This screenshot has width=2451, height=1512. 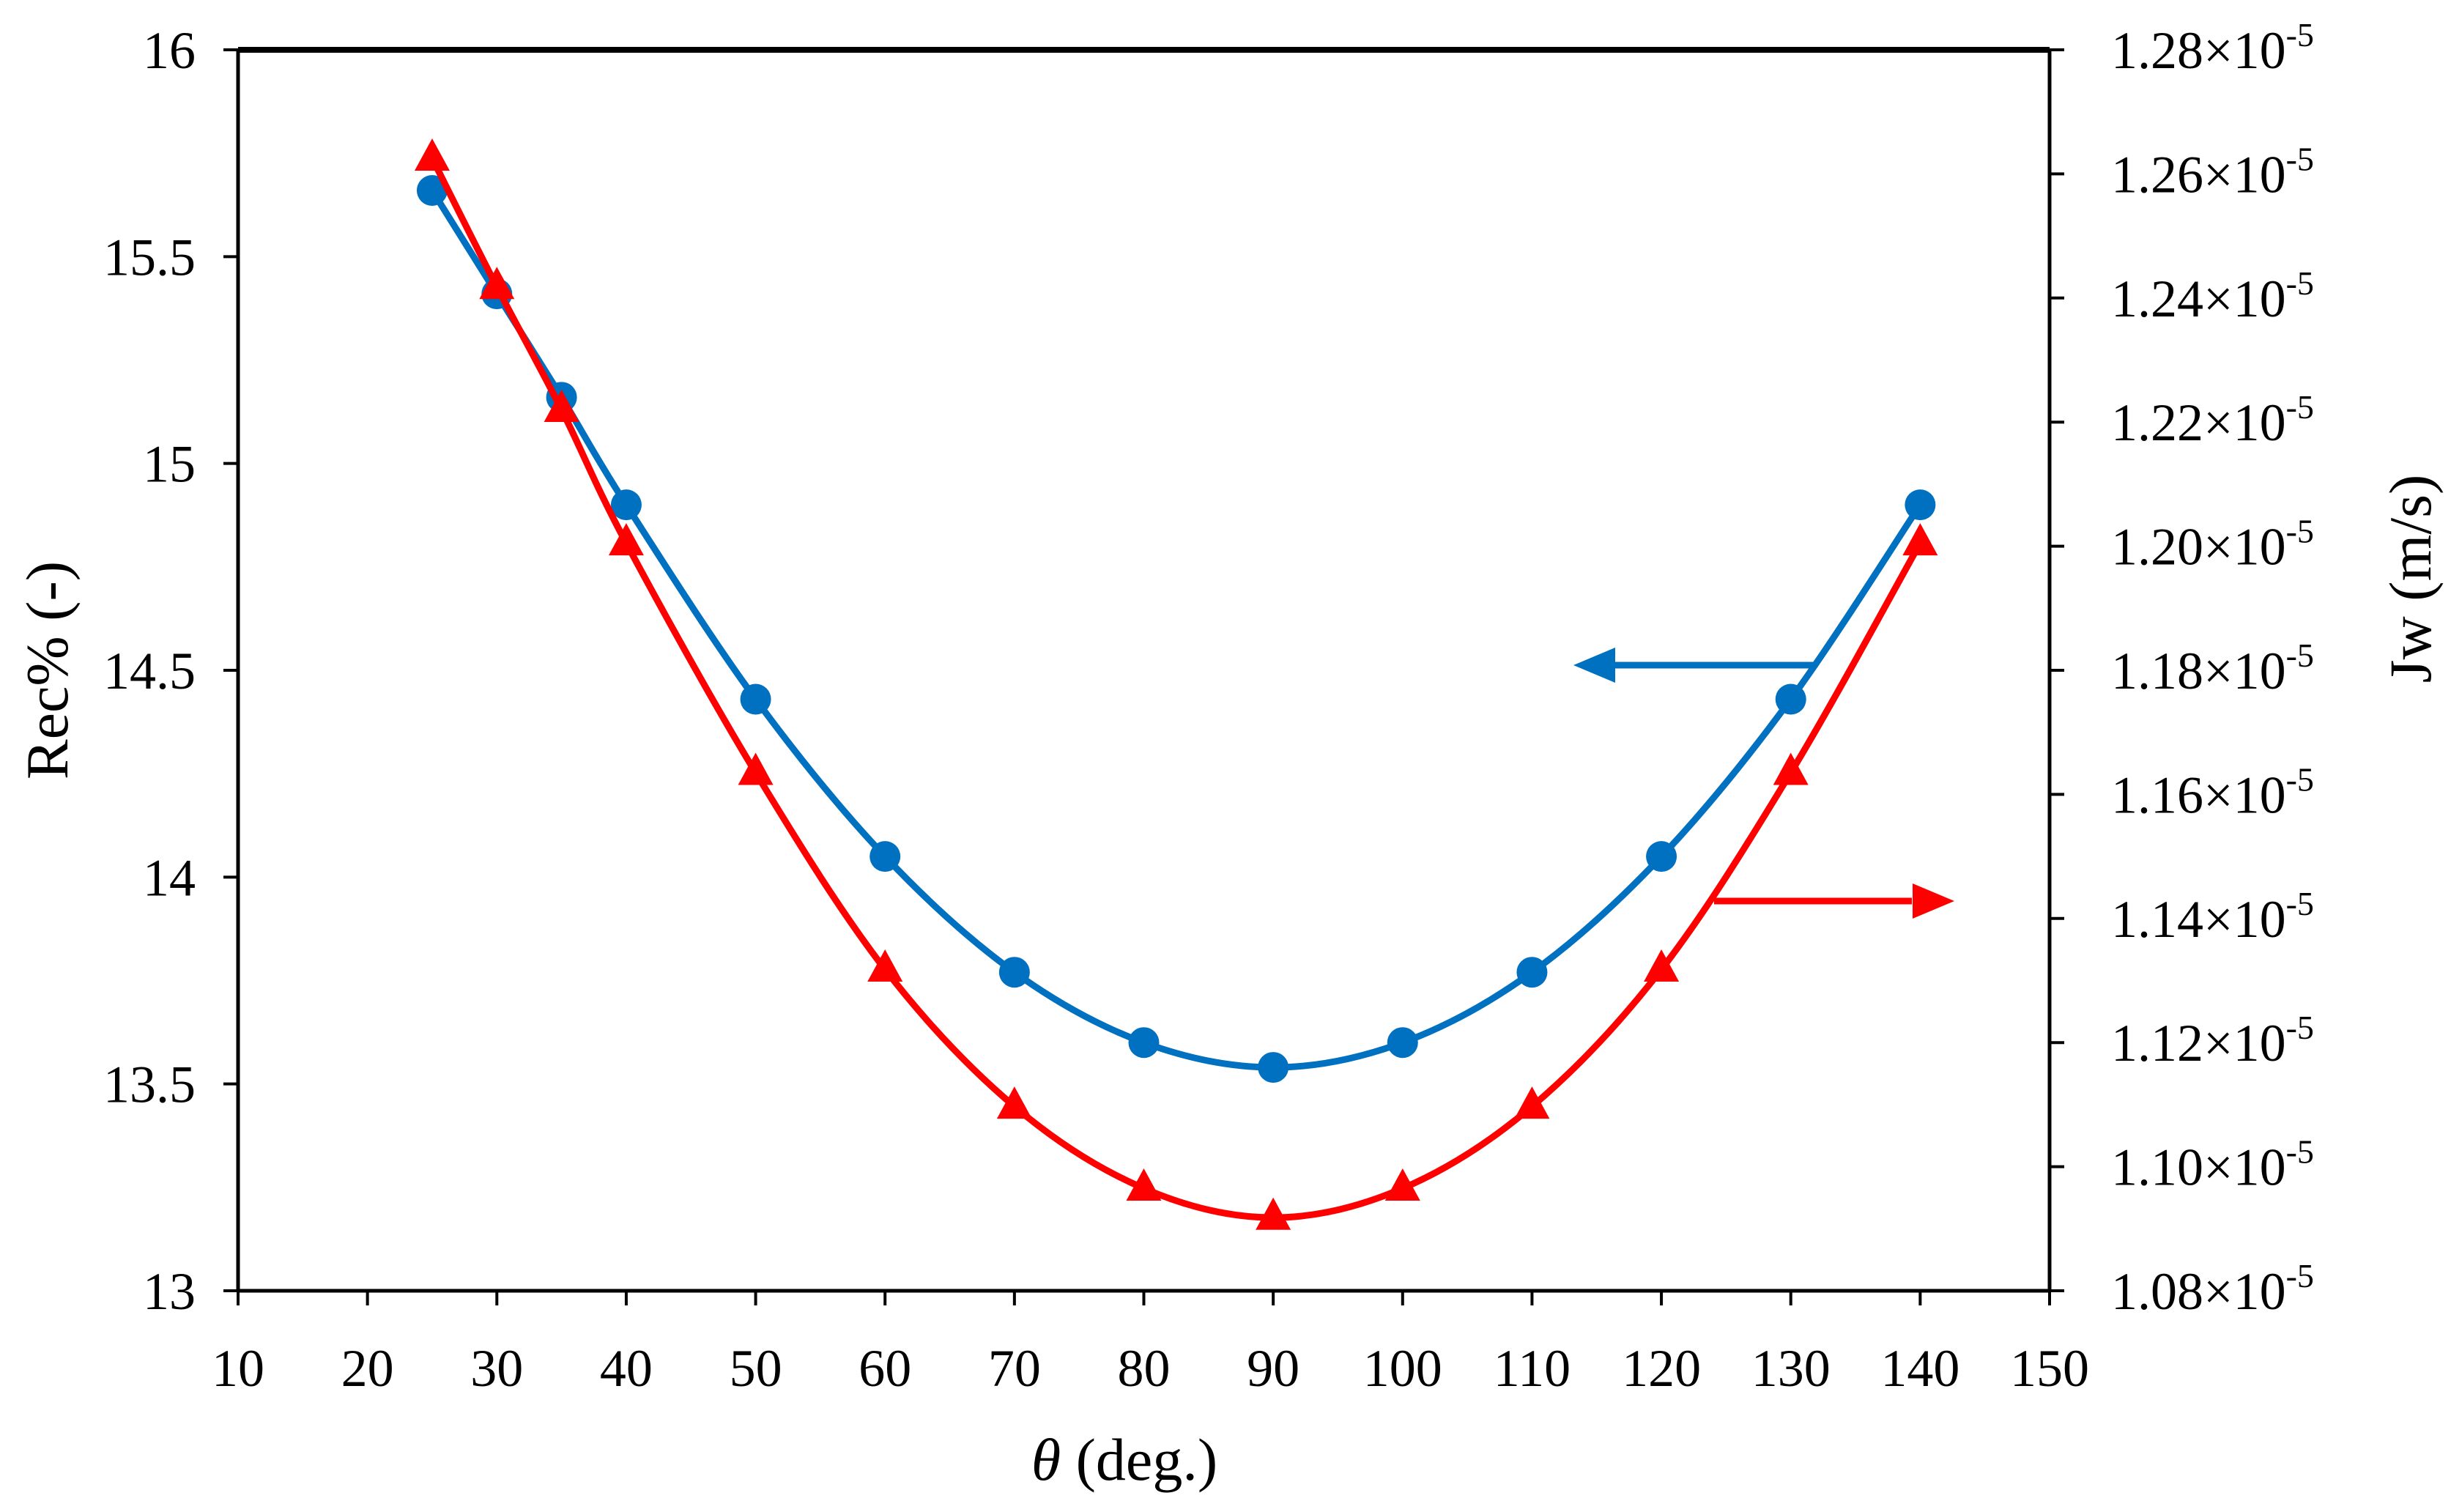 I want to click on left-axis-tick-label: 14, so click(x=169, y=877).